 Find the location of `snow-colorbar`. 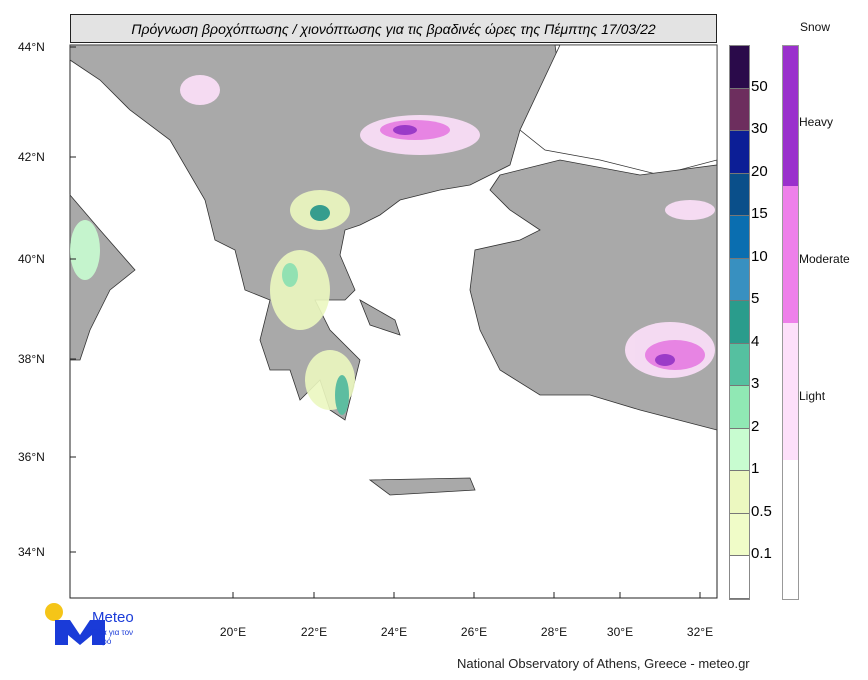

snow-colorbar is located at coordinates (790, 322).